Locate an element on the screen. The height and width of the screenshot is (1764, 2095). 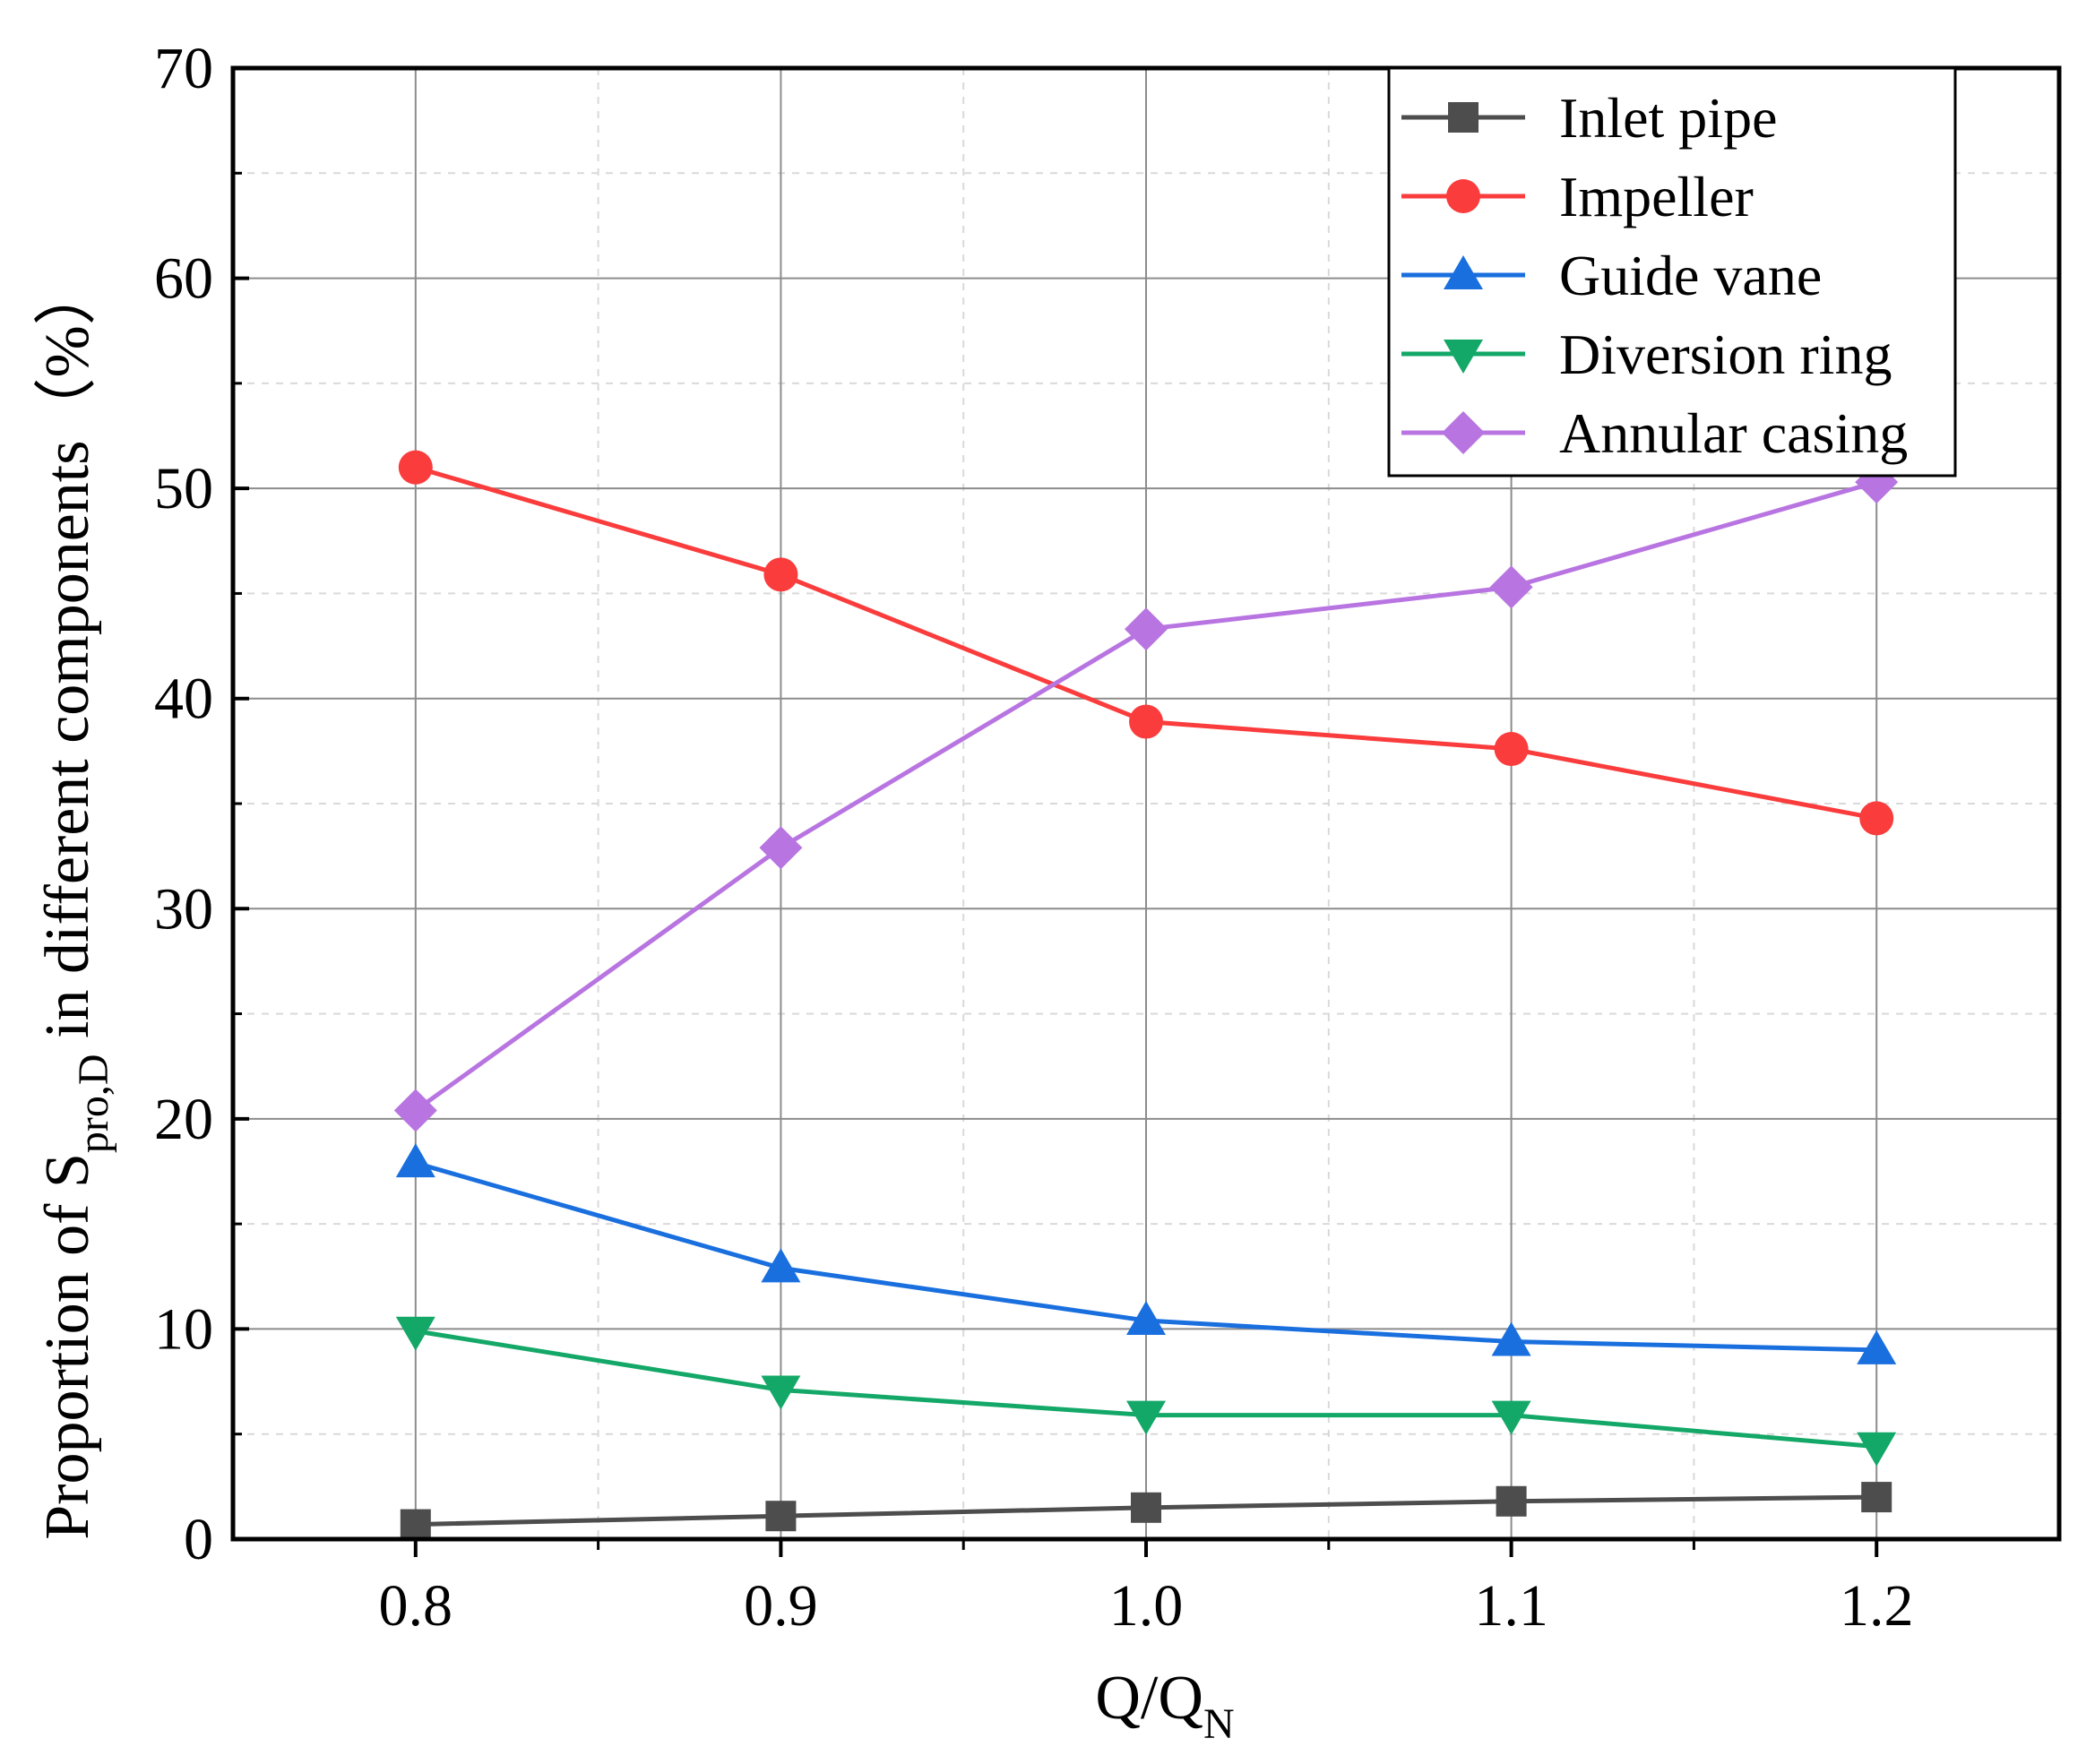
y-tick-label: 60 is located at coordinates (183, 279).